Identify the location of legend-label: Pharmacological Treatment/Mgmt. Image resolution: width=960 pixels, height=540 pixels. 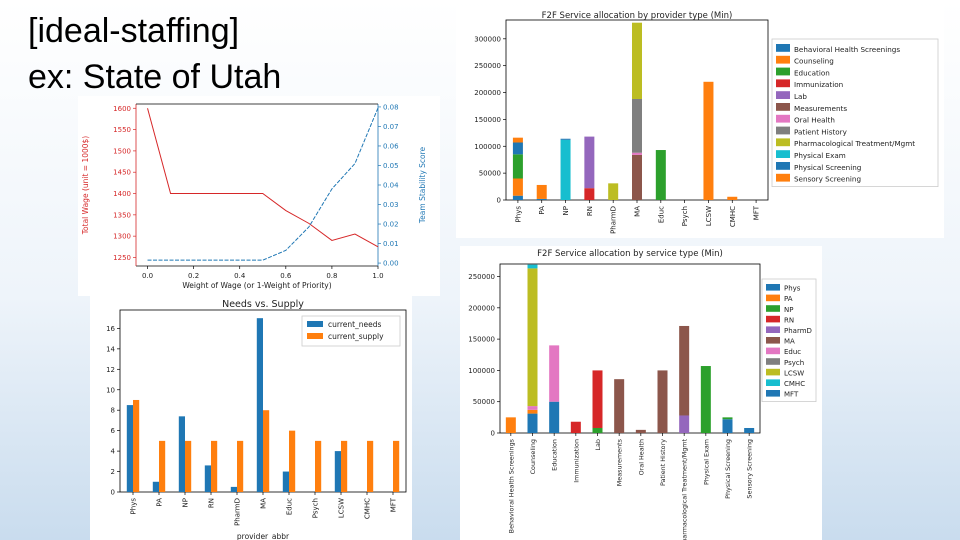
(854, 143).